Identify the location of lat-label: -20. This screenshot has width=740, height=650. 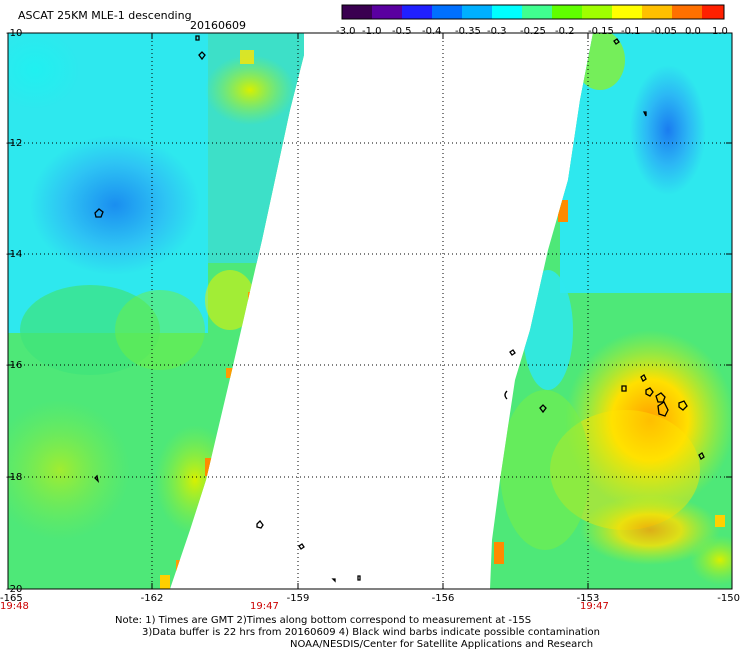
(14, 589).